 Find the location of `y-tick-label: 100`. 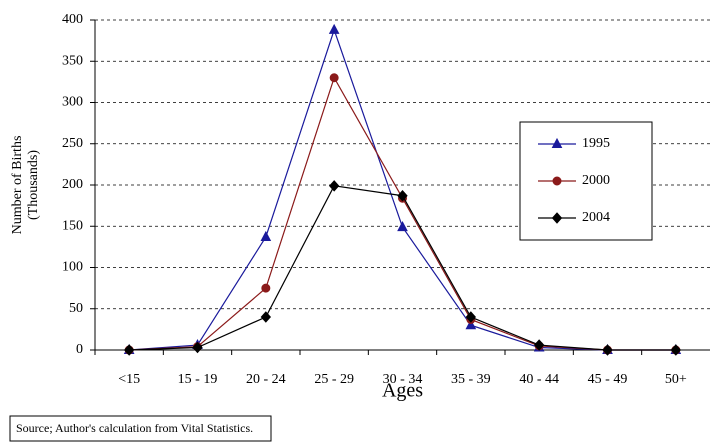

y-tick-label: 100 is located at coordinates (72, 267).